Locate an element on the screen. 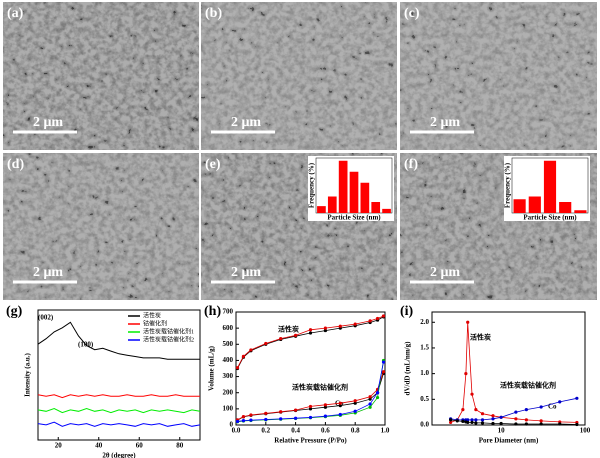 This screenshot has height=458, width=600. y-tick-label: 500 is located at coordinates (228, 344).